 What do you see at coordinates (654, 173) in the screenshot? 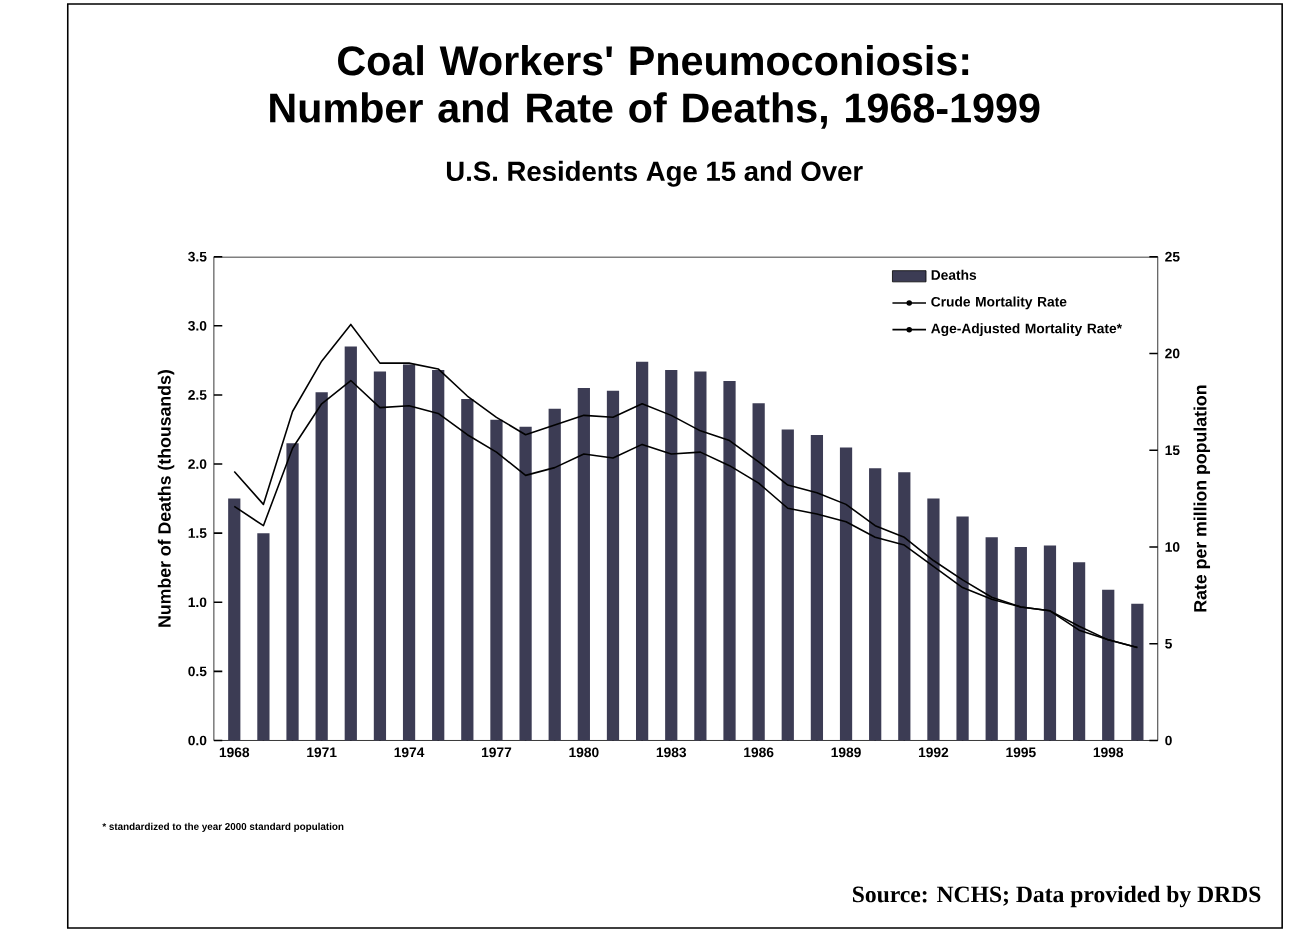
I see `chart-subtitle: U.S. Residents Age 15 and Over` at bounding box center [654, 173].